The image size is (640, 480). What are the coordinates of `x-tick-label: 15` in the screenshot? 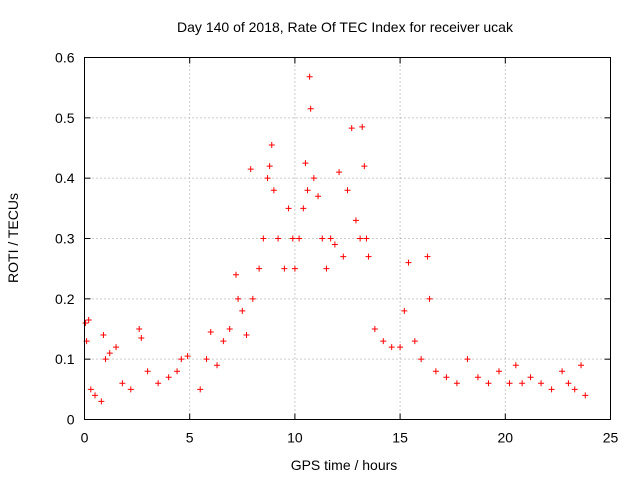 It's located at (400, 438).